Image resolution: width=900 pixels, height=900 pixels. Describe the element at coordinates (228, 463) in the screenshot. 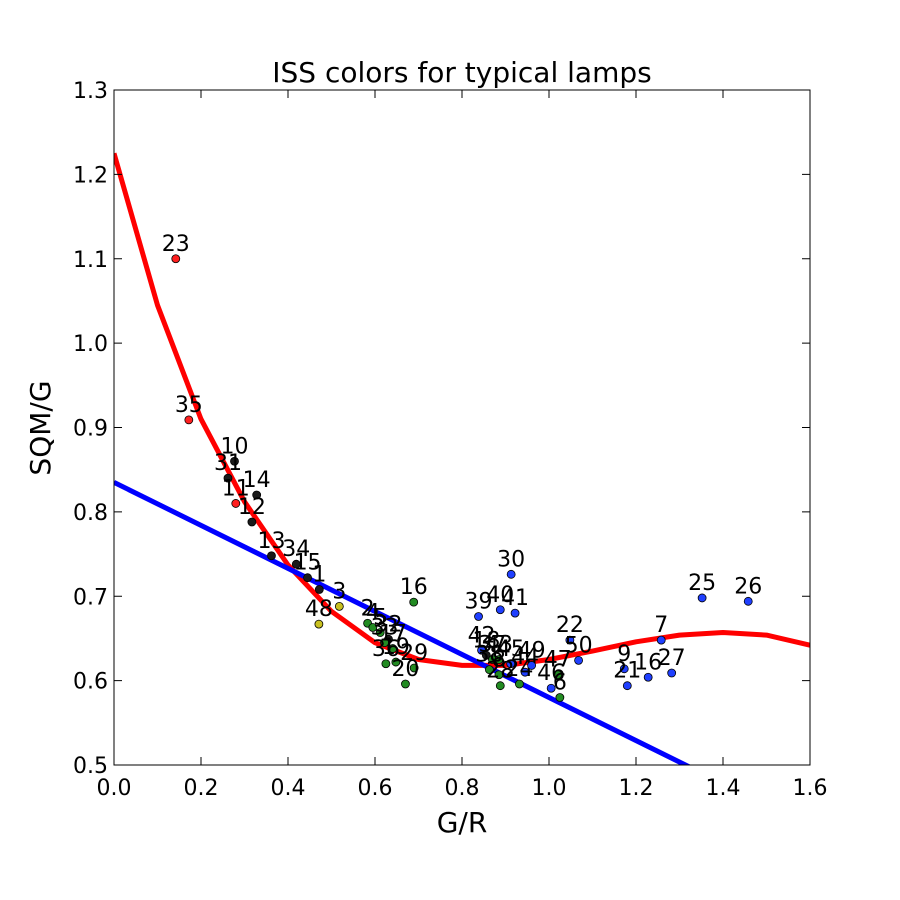

I see `point-label: 31` at that location.